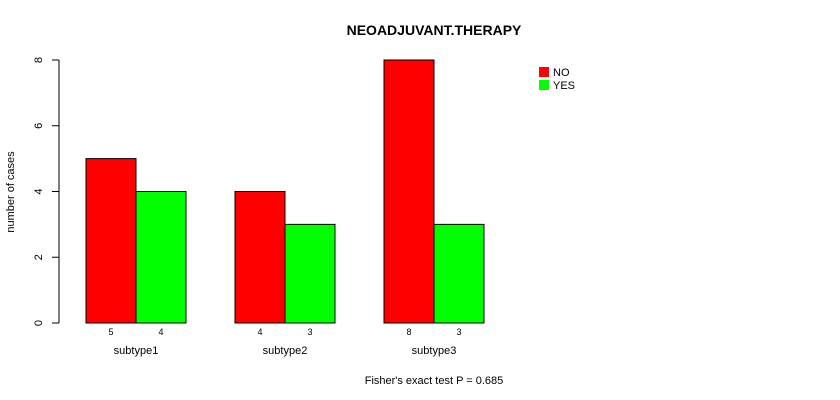 This screenshot has height=400, width=840. Describe the element at coordinates (561, 73) in the screenshot. I see `legend-label-no: NO` at that location.